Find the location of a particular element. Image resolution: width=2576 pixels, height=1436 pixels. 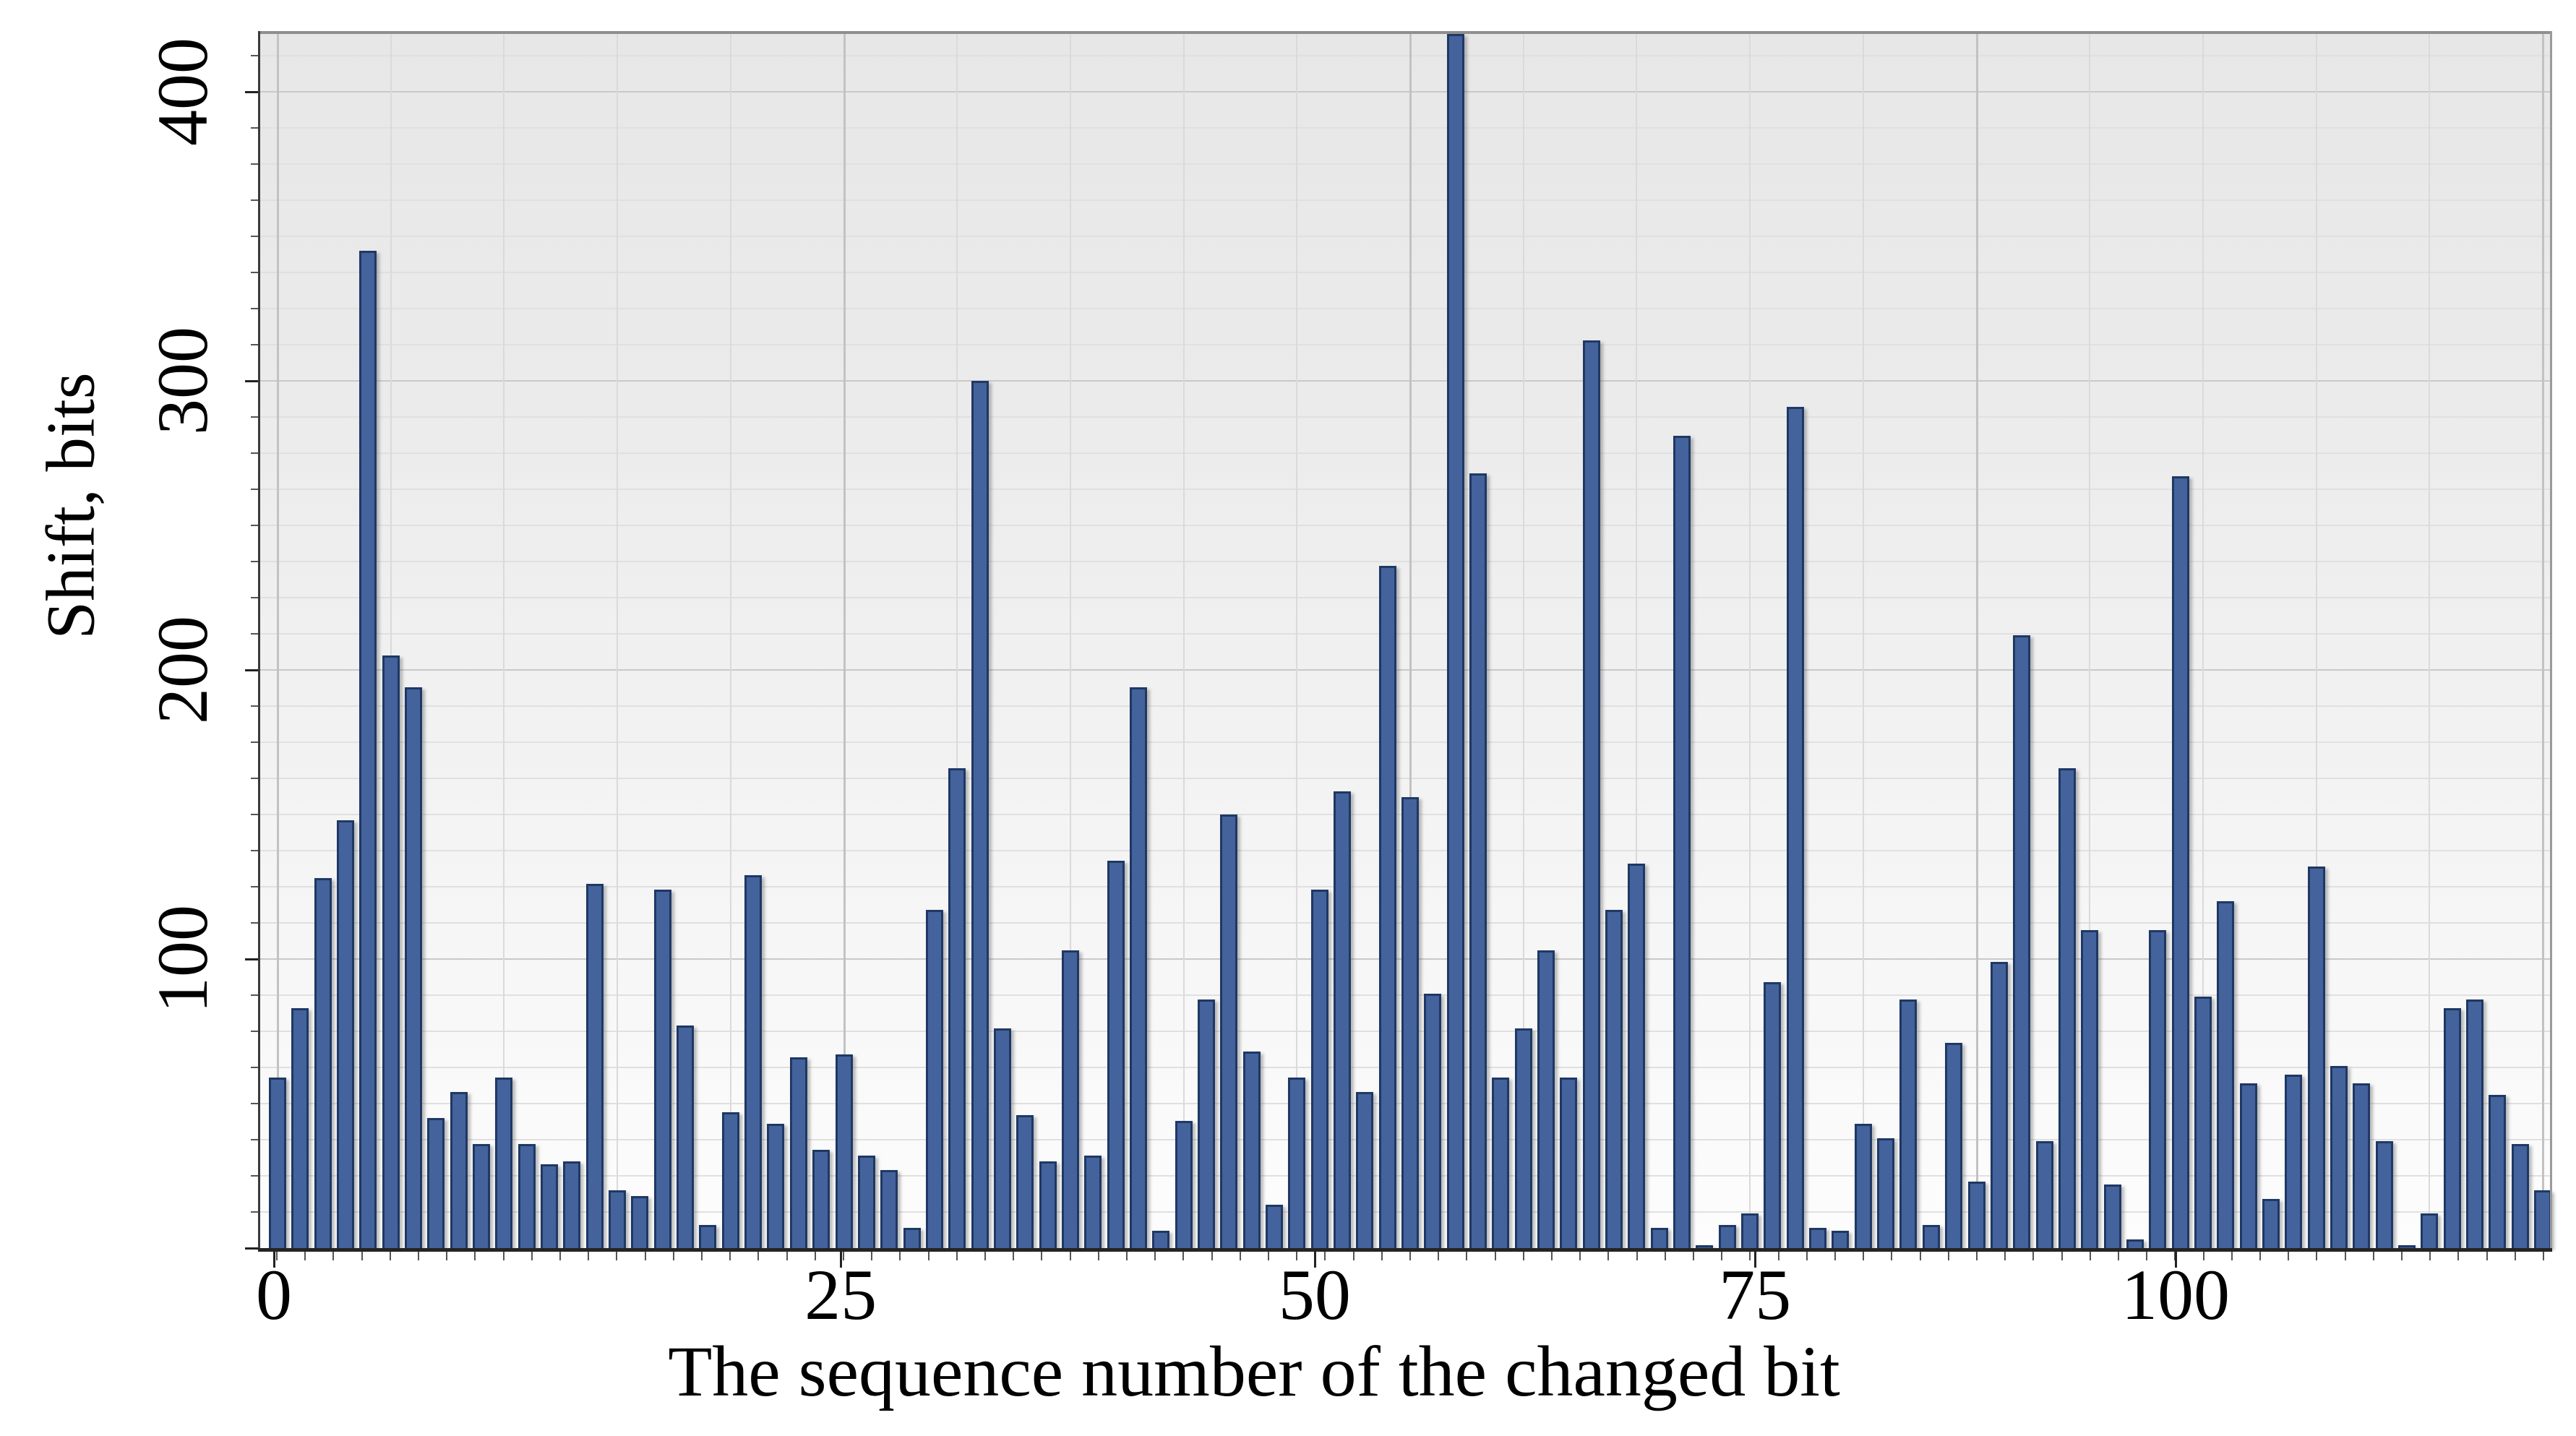

y-tick-label: 100 is located at coordinates (183, 959).